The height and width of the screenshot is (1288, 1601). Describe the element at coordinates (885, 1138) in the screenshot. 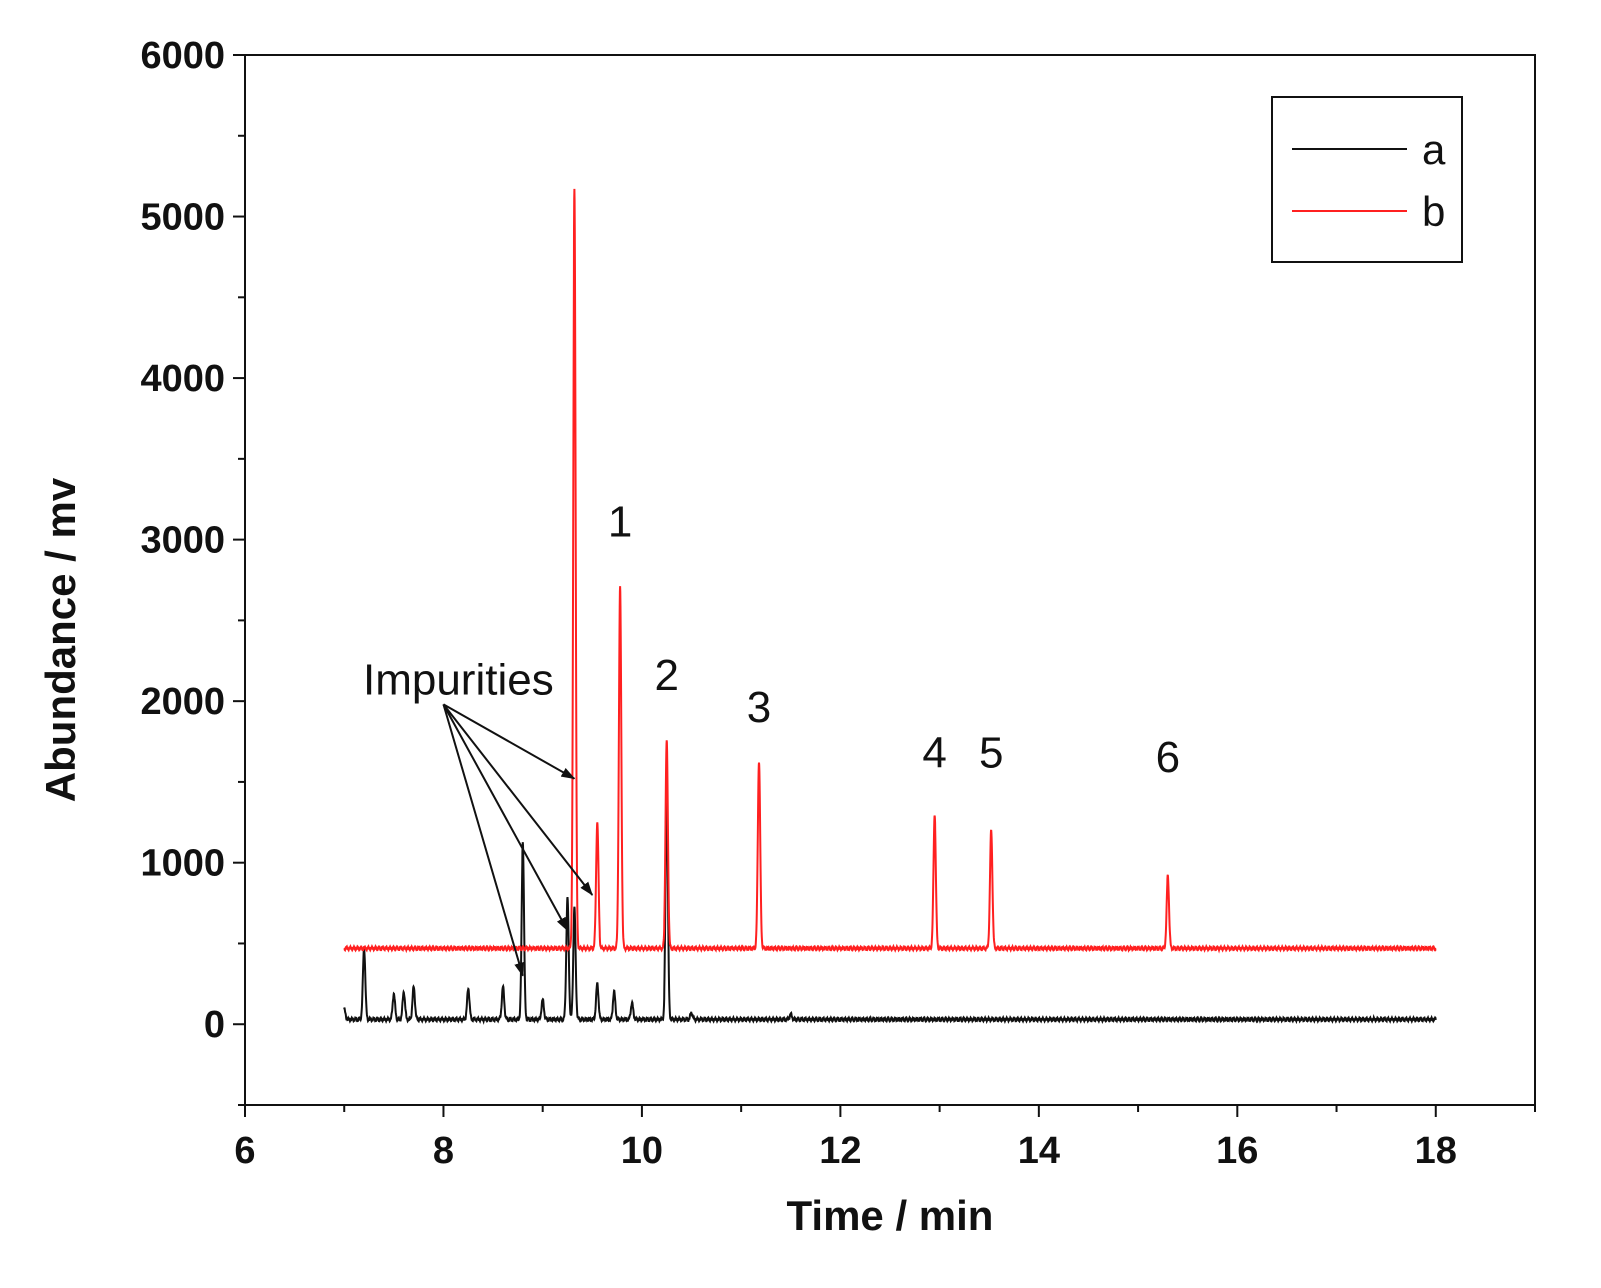

I see `x-axis: 6 8 10 12 14 16 18` at that location.